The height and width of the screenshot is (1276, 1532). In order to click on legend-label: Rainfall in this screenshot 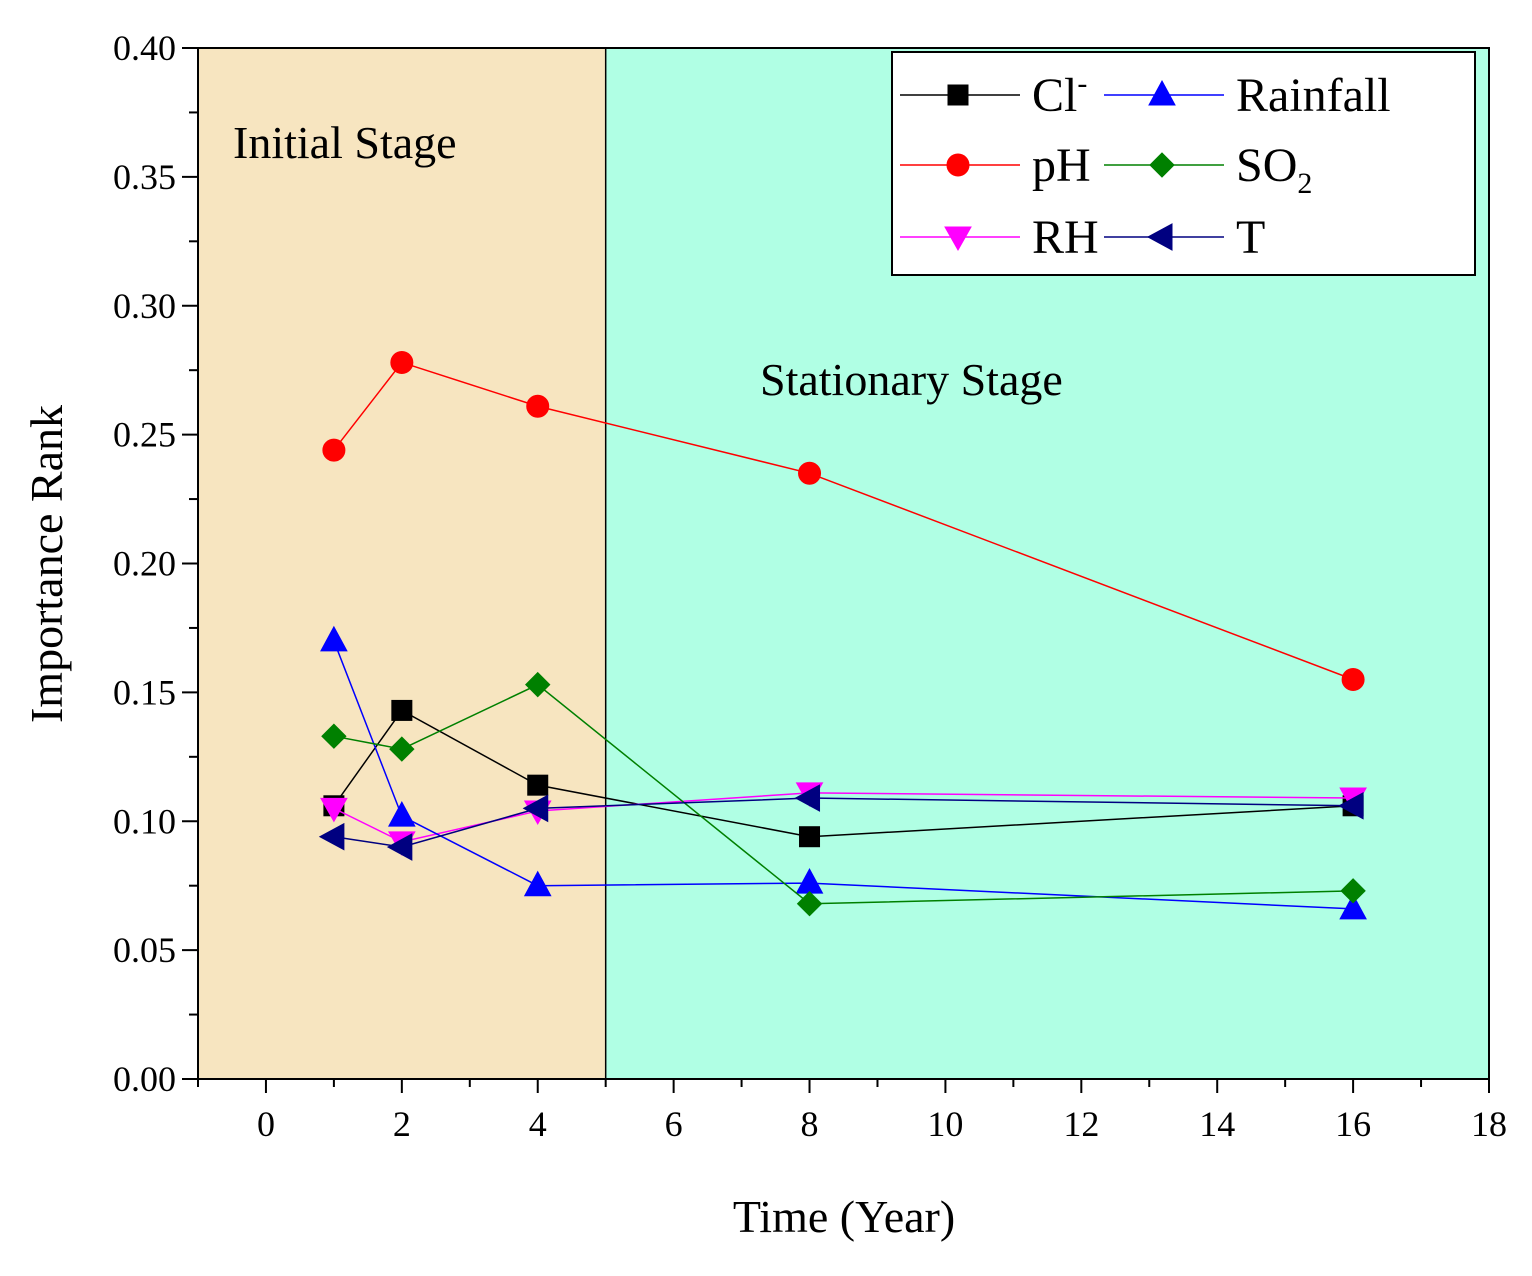, I will do `click(1313, 95)`.